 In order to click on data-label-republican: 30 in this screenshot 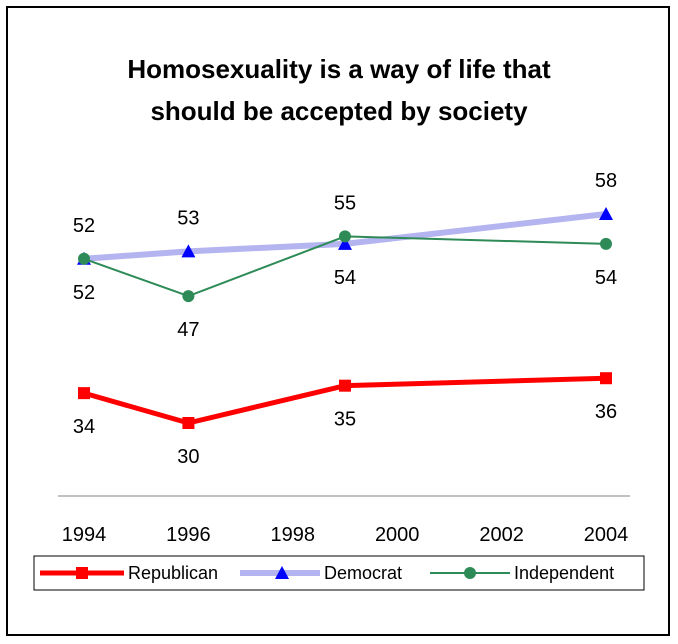, I will do `click(188, 457)`.